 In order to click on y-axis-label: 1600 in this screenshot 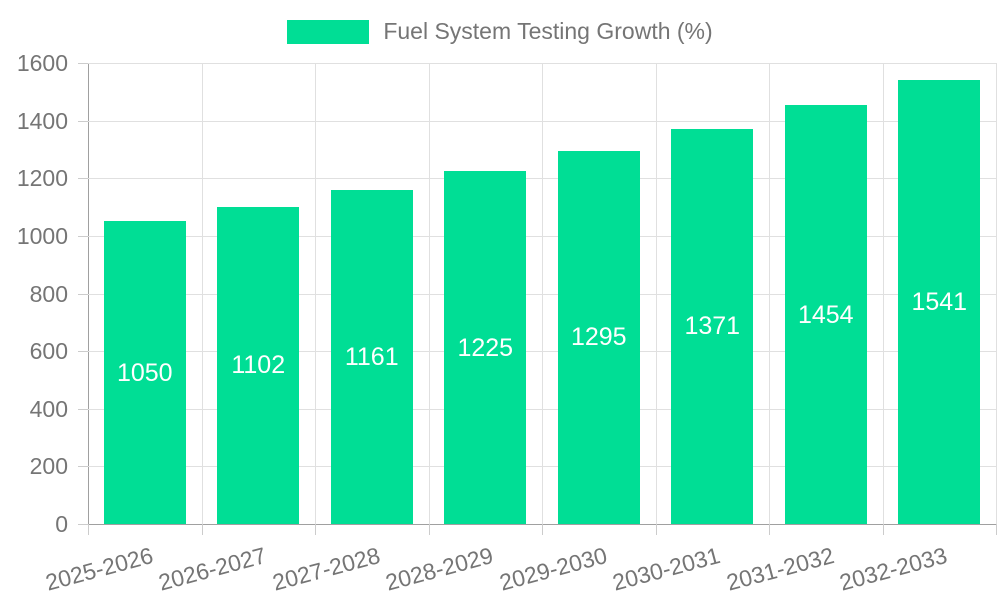, I will do `click(42, 63)`.